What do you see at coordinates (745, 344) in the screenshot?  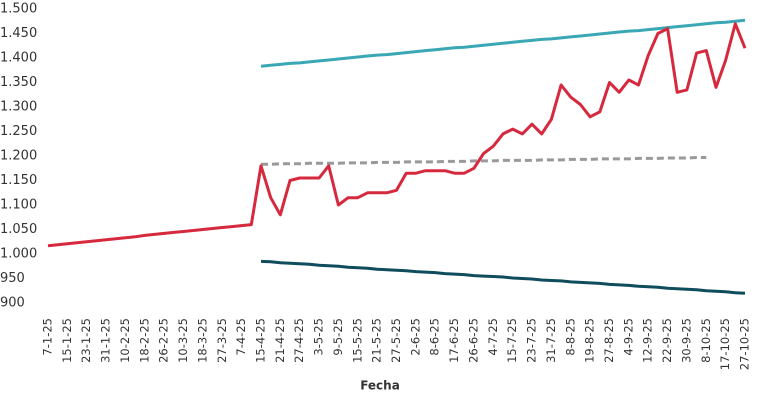 I see `x-tick-label: 27-10-25` at bounding box center [745, 344].